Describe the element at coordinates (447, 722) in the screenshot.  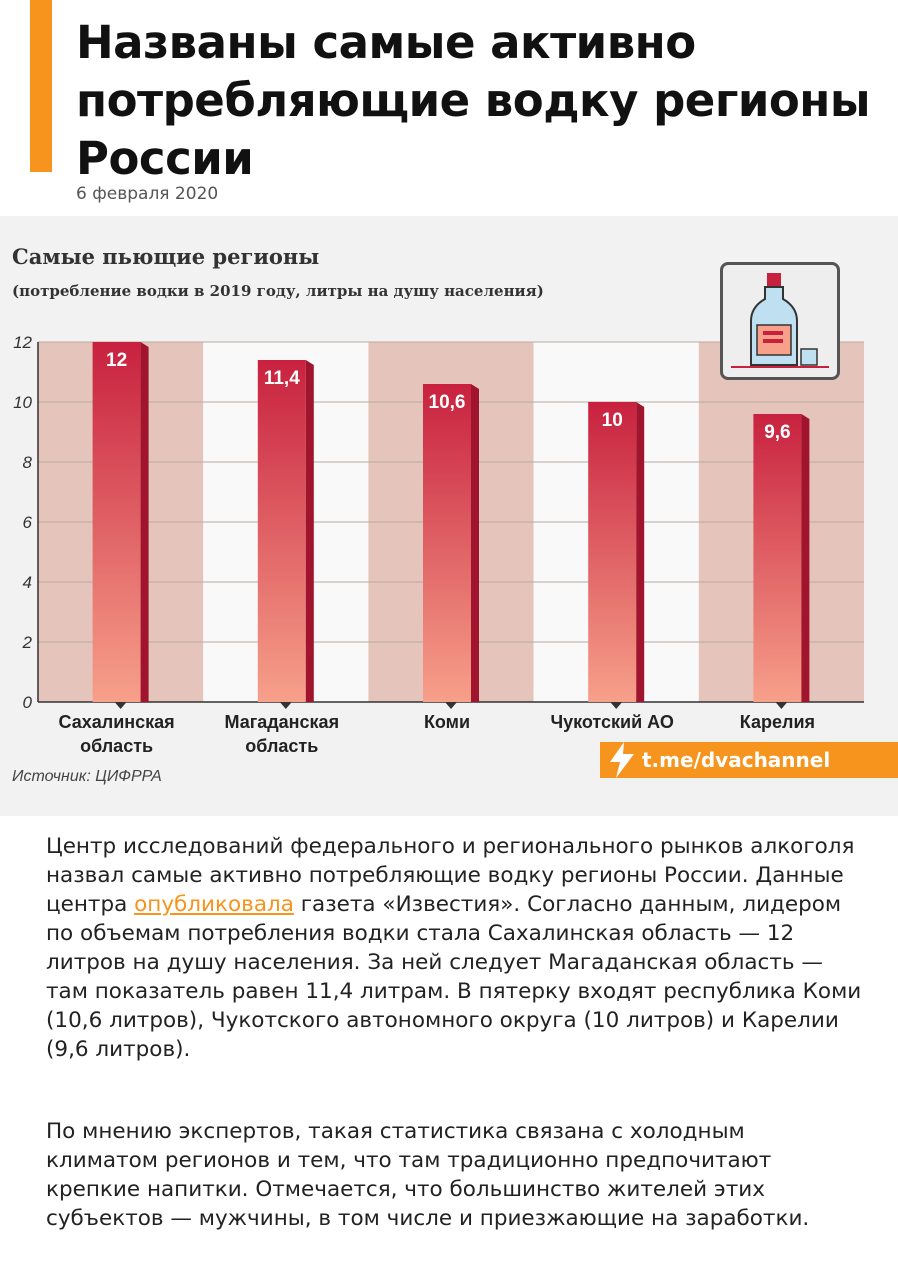
I see `category-label: Коми` at that location.